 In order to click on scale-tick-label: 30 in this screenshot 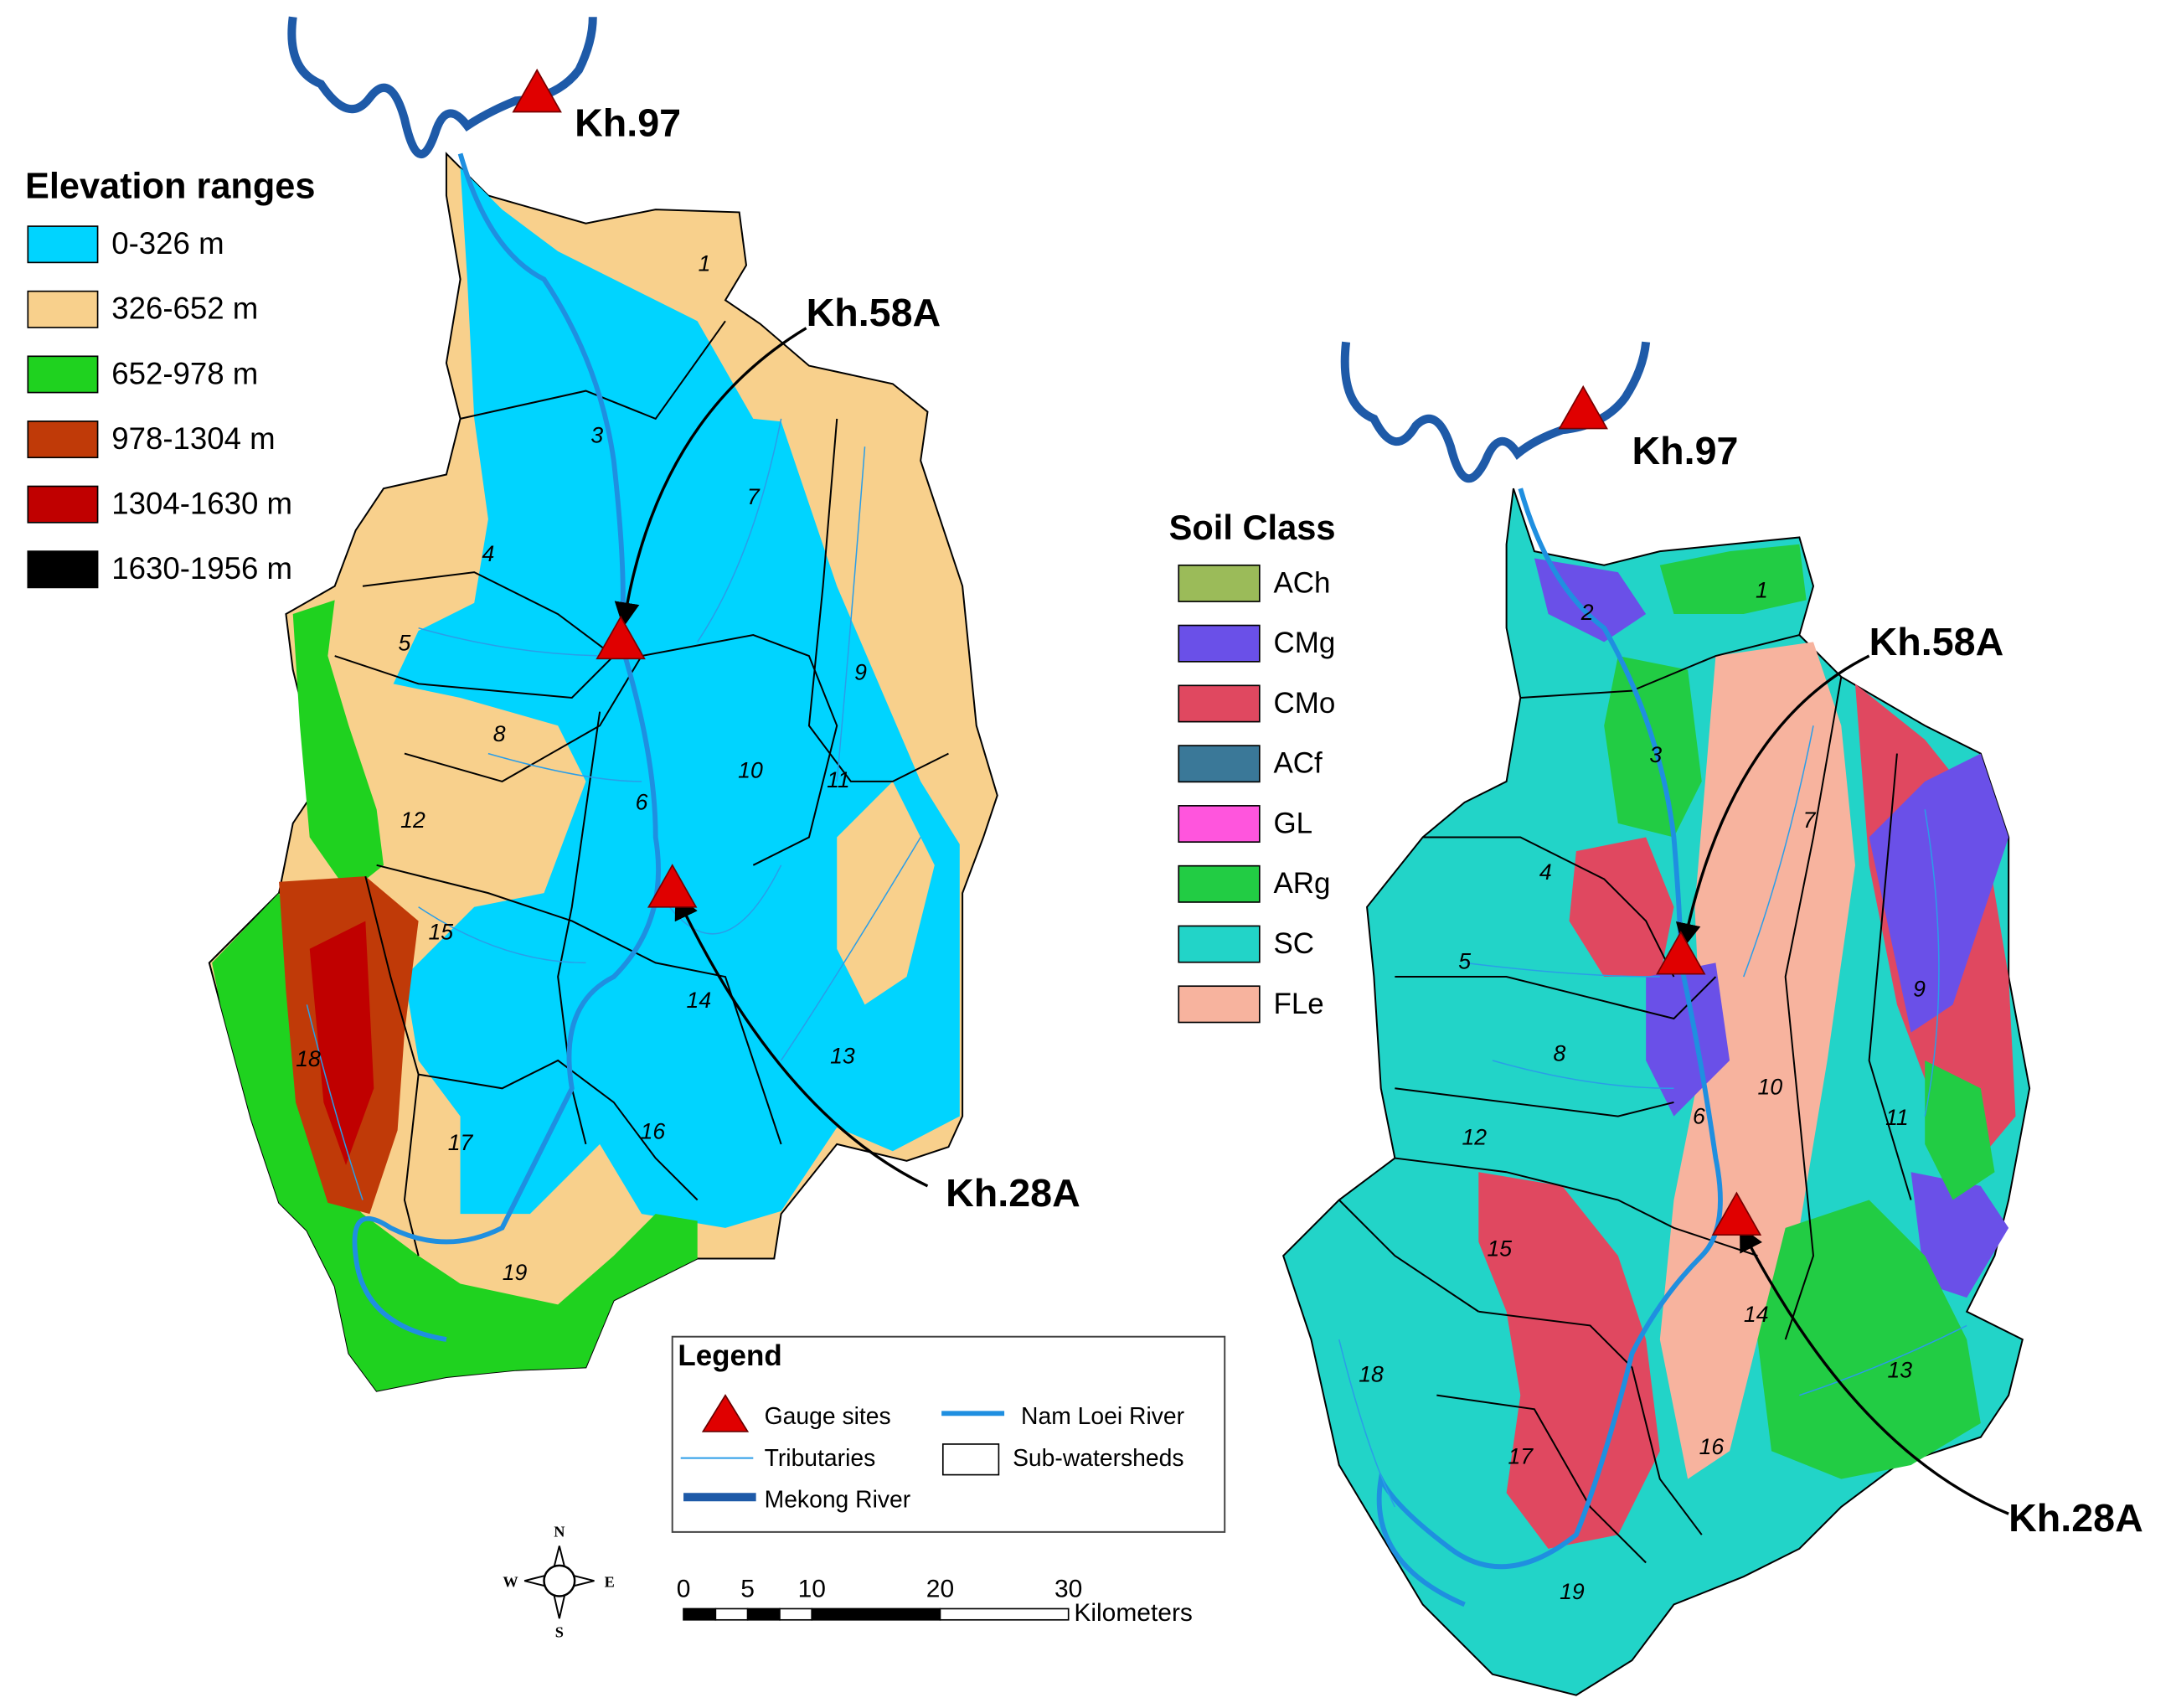, I will do `click(1068, 1589)`.